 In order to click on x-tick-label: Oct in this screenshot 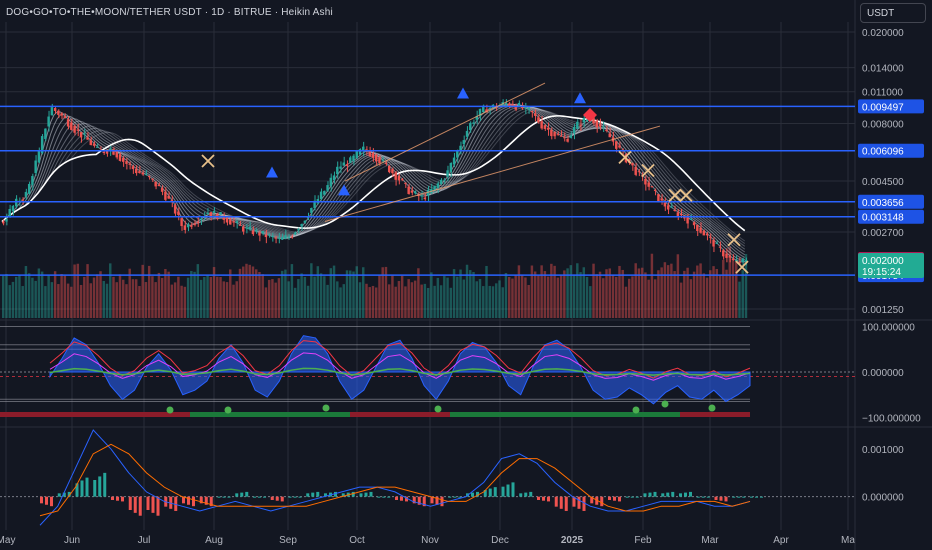, I will do `click(357, 540)`.